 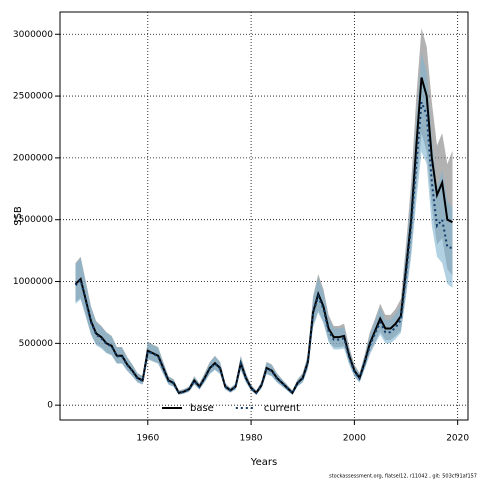 What do you see at coordinates (33, 282) in the screenshot?
I see `y-tick-label: 1000000` at bounding box center [33, 282].